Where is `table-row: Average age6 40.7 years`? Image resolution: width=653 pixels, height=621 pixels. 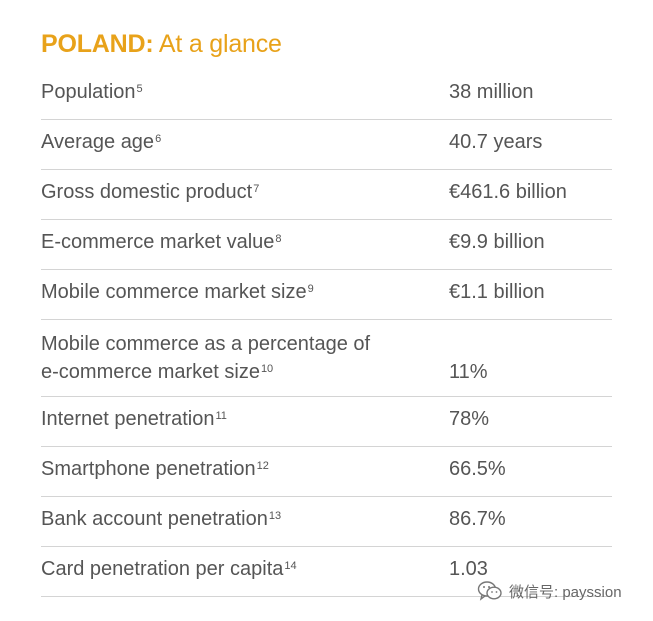 table-row: Average age6 40.7 years is located at coordinates (326, 145).